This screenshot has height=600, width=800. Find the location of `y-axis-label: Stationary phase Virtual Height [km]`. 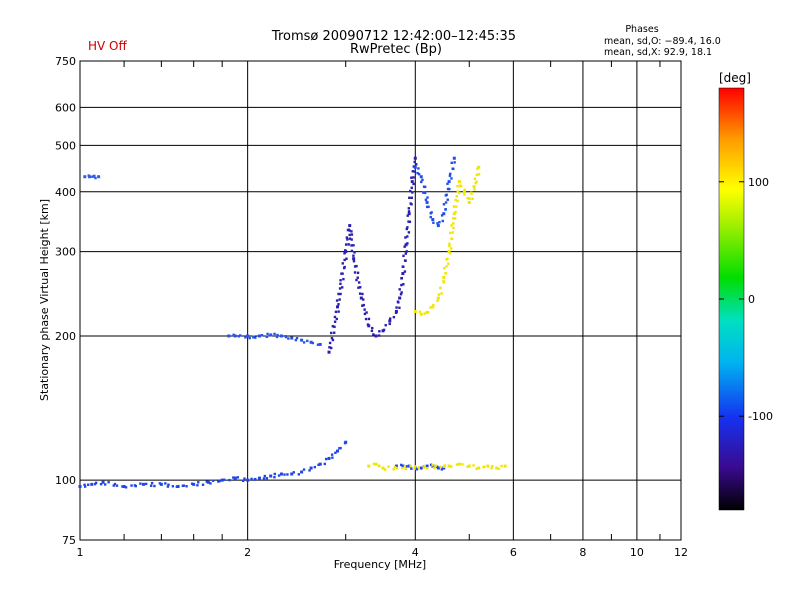

y-axis-label: Stationary phase Virtual Height [km] is located at coordinates (44, 300).